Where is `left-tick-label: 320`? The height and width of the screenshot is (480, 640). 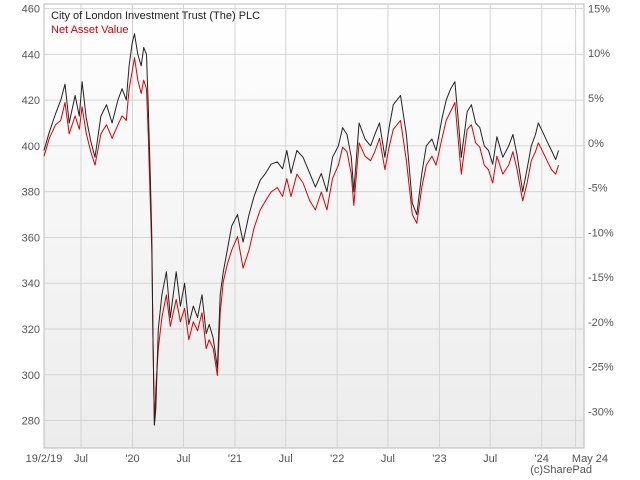
left-tick-label: 320 is located at coordinates (31, 330).